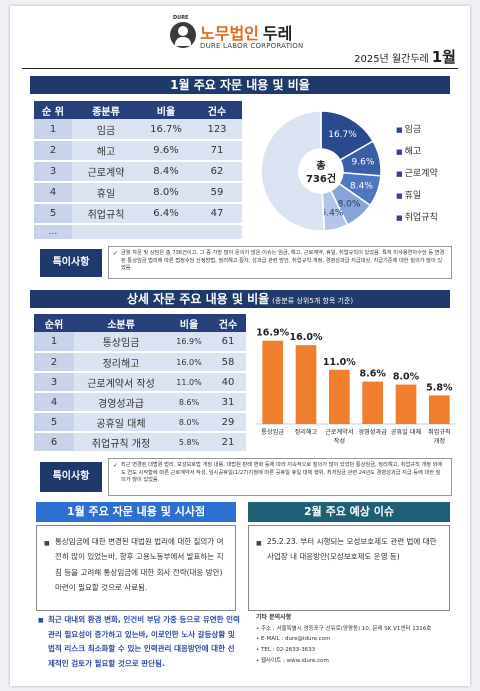 The height and width of the screenshot is (691, 480). Describe the element at coordinates (136, 512) in the screenshot. I see `section3-left-title: 1월 주요 자문 내용 및 시사점` at that location.